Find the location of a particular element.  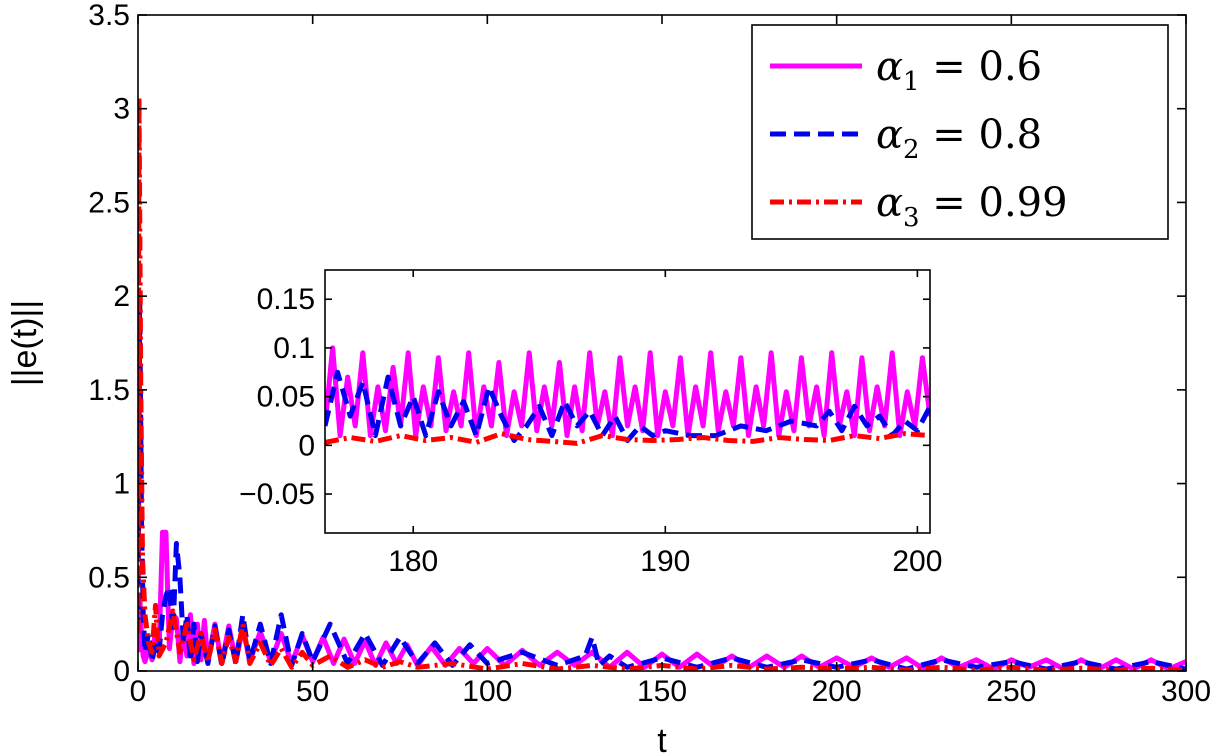

legend: α1 = 0.6 α2 = 0.8 α3 = 0.99 is located at coordinates (960, 132).